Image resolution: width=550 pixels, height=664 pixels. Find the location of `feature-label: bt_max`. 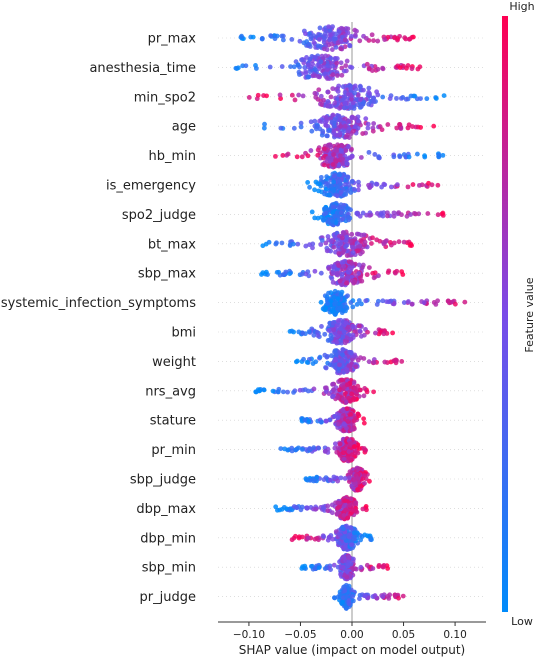

feature-label: bt_max is located at coordinates (172, 244).